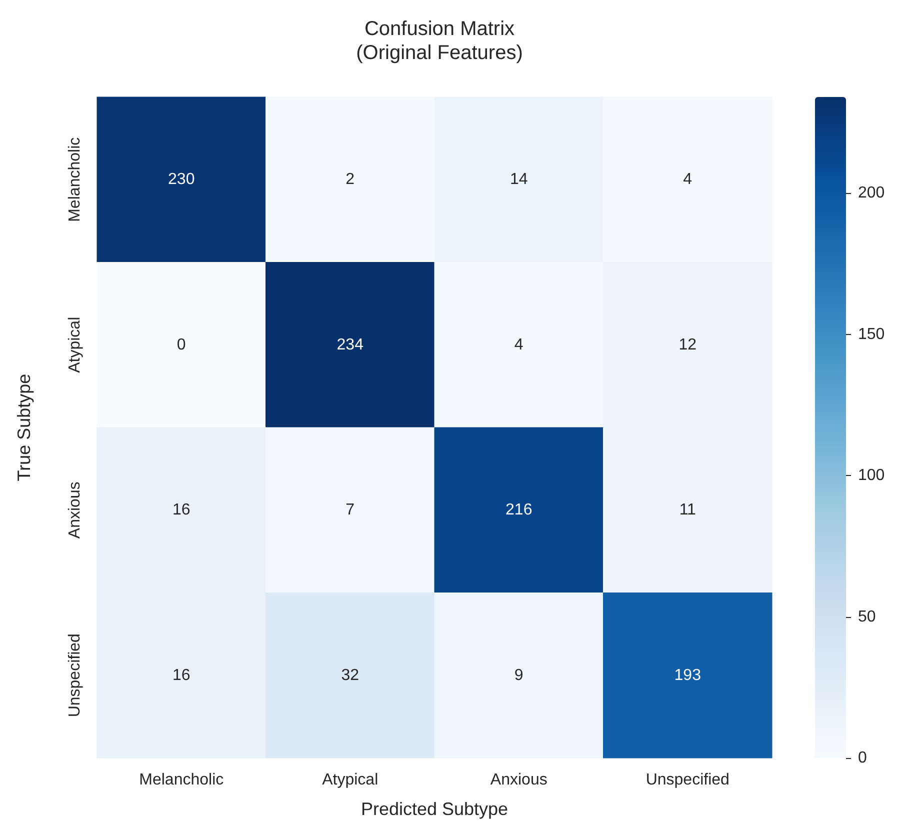 This screenshot has height=824, width=912. Describe the element at coordinates (687, 510) in the screenshot. I see `data-label: 11` at that location.